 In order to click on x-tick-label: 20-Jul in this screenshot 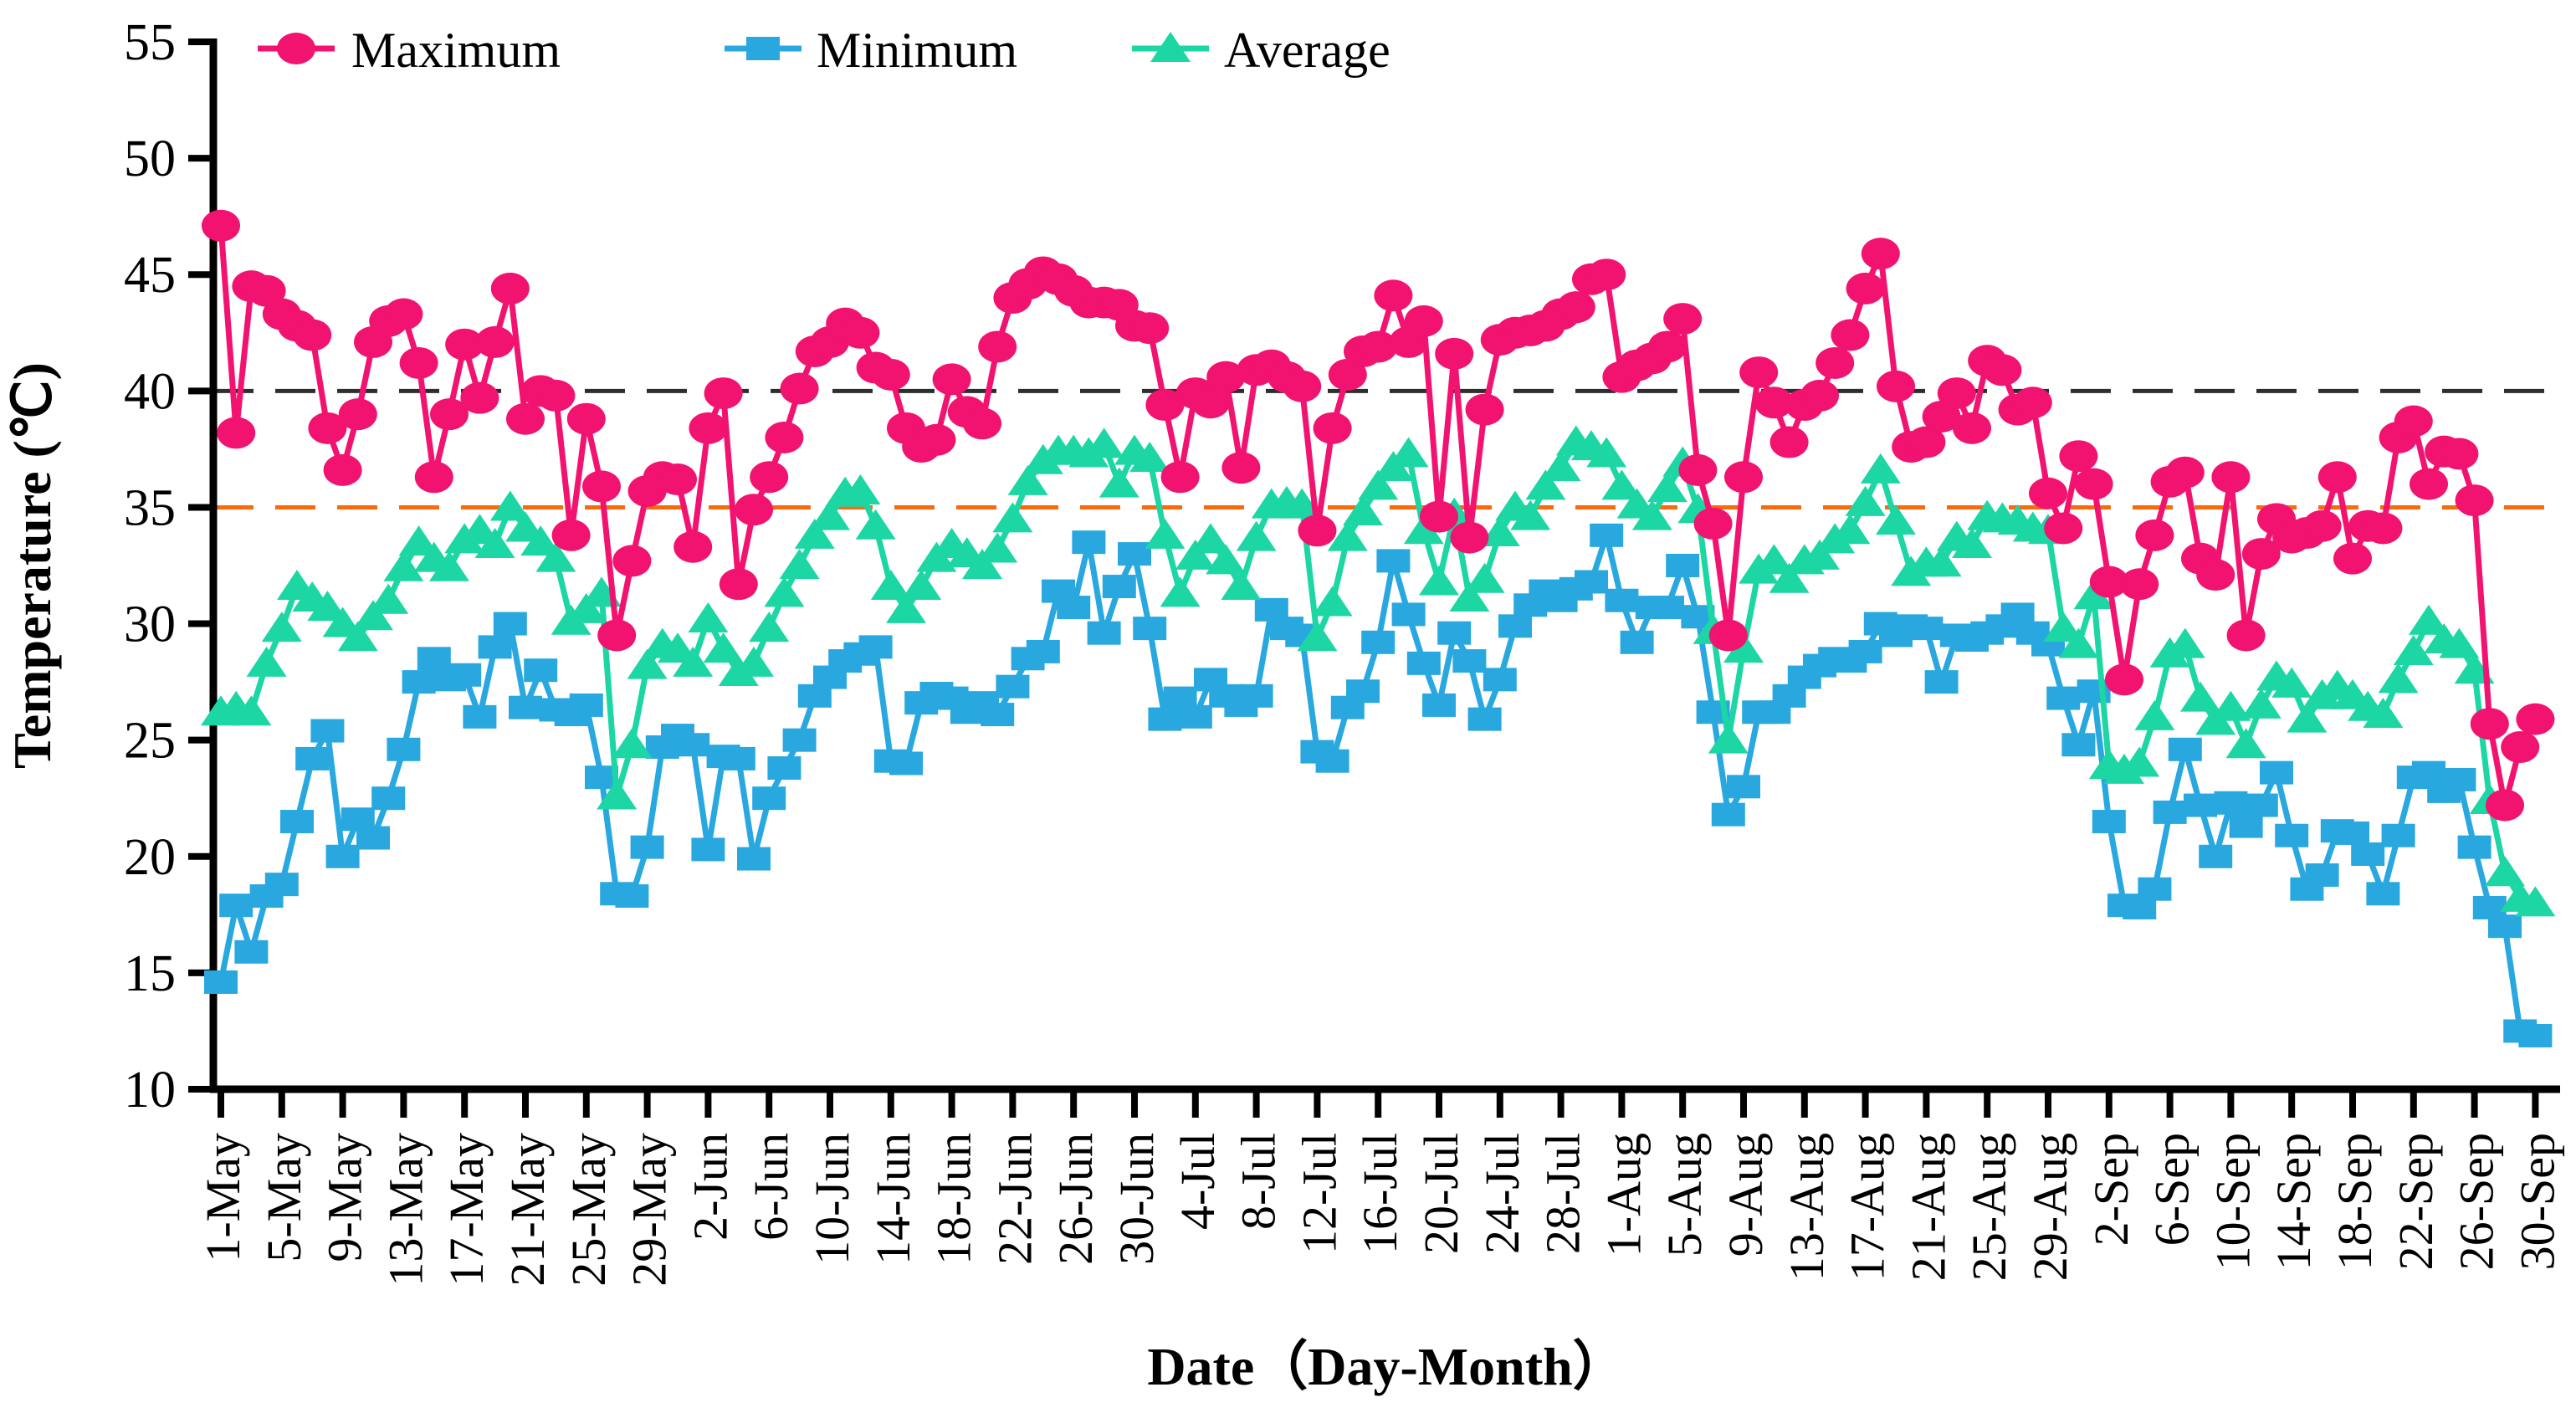, I will do `click(1441, 1193)`.